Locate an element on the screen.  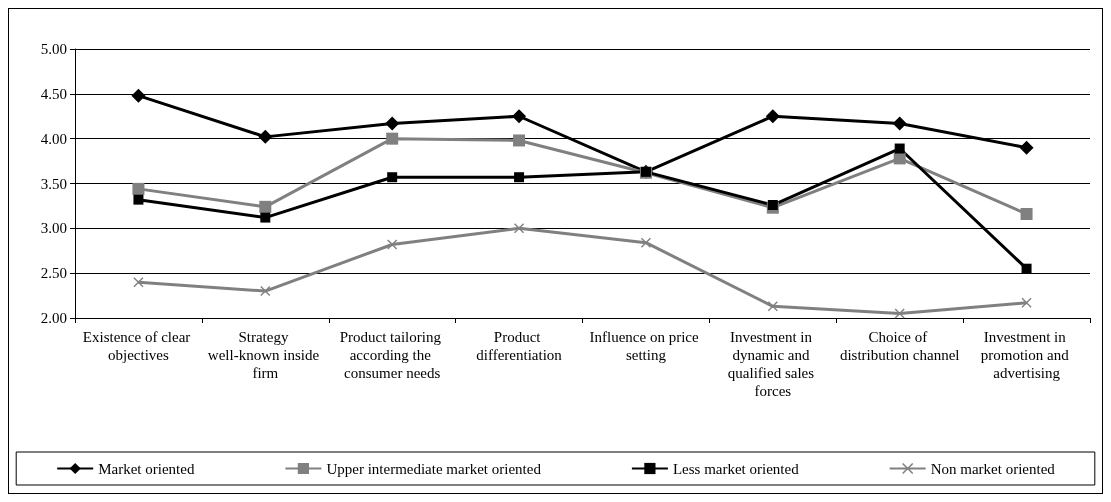
x-tick-label: Product differentiation is located at coordinates (519, 346).